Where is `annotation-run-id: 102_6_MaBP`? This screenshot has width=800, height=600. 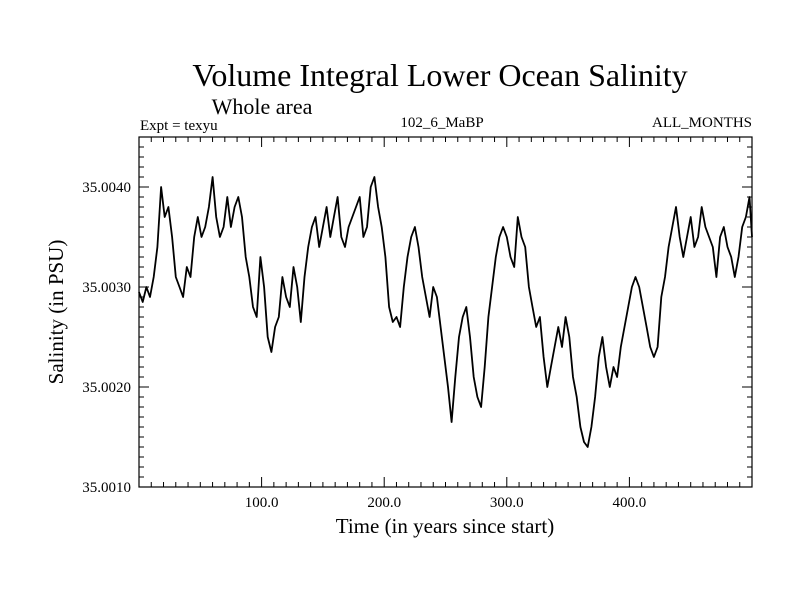 annotation-run-id: 102_6_MaBP is located at coordinates (441, 123).